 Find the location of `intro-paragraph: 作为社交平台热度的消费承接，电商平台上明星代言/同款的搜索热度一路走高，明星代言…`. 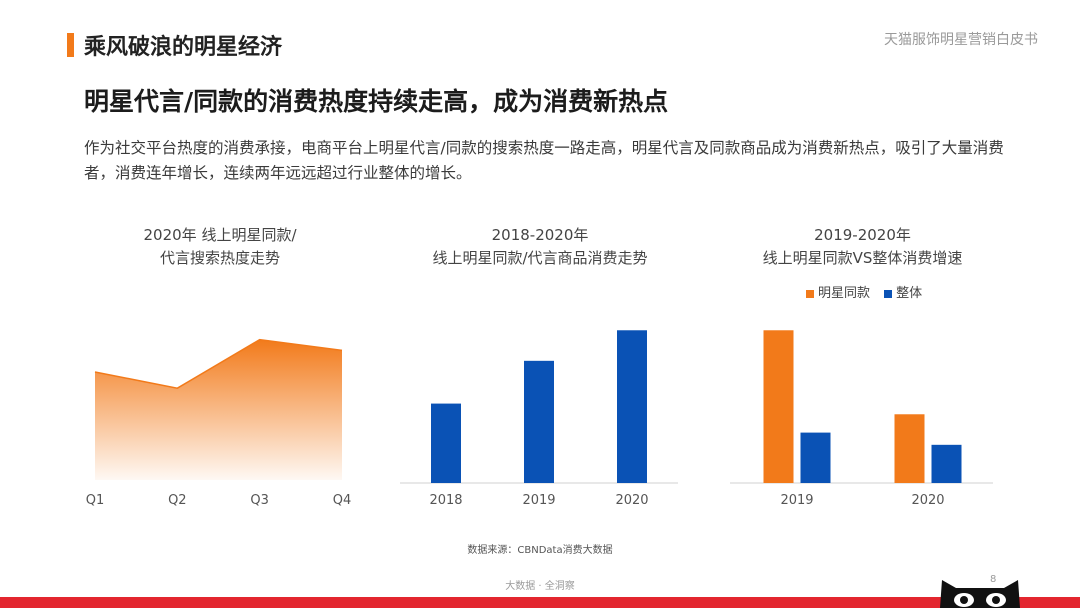

intro-paragraph: 作为社交平台热度的消费承接，电商平台上明星代言/同款的搜索热度一路走高，明星代言… is located at coordinates (544, 160).